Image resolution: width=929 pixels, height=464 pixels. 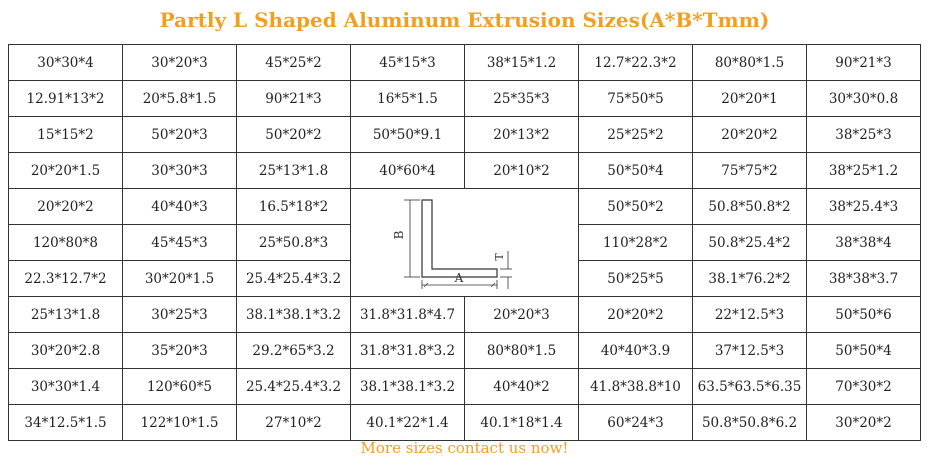 What do you see at coordinates (65, 422) in the screenshot?
I see `size-cell: 34*12.5*1.5` at bounding box center [65, 422].